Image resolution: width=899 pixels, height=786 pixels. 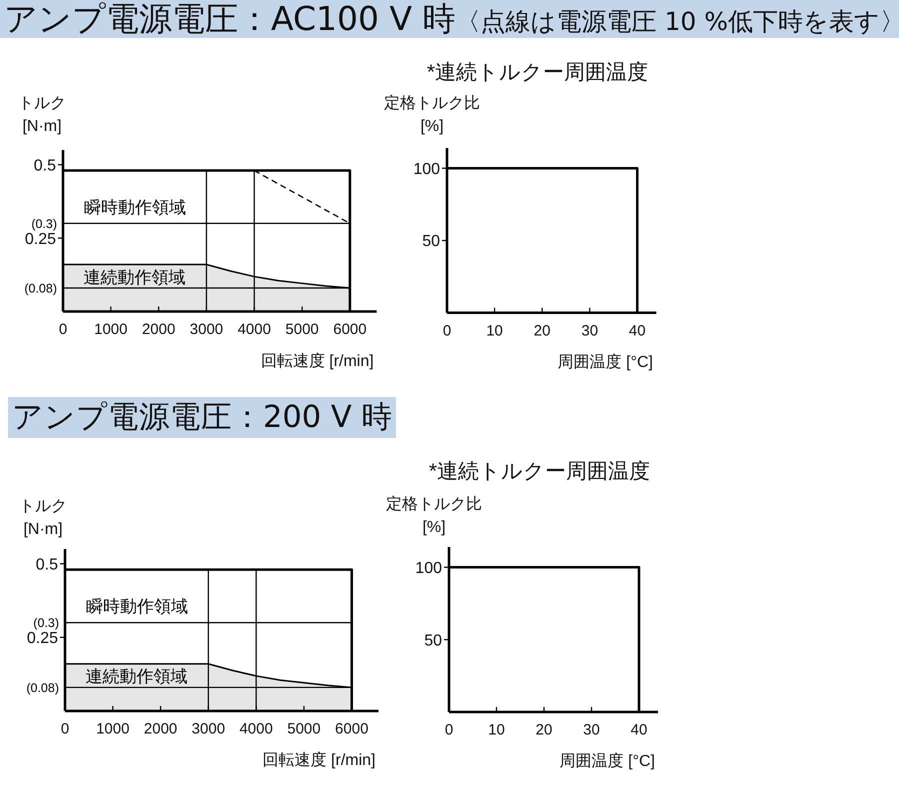 What do you see at coordinates (202, 417) in the screenshot?
I see `text: アンプ電源電圧：200 V 時` at bounding box center [202, 417].